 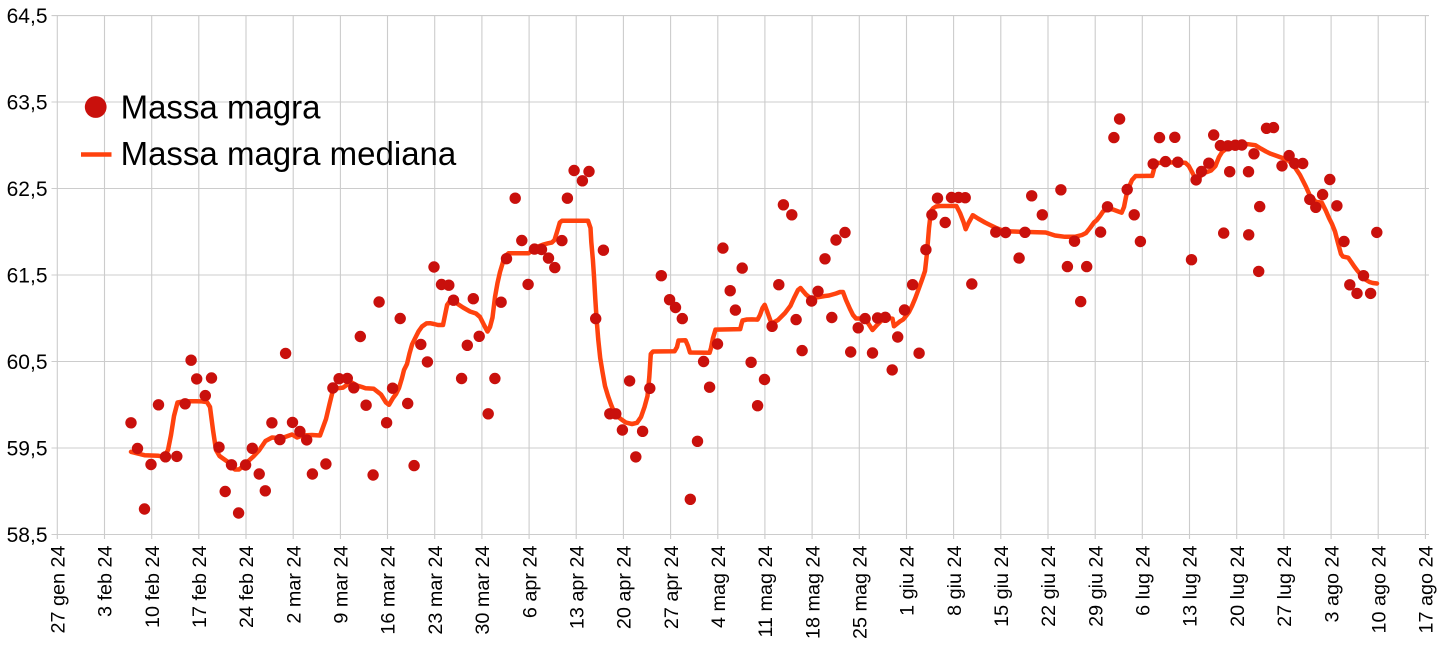 What do you see at coordinates (1049, 586) in the screenshot?
I see `svg-text: 22 giu 24` at bounding box center [1049, 586].